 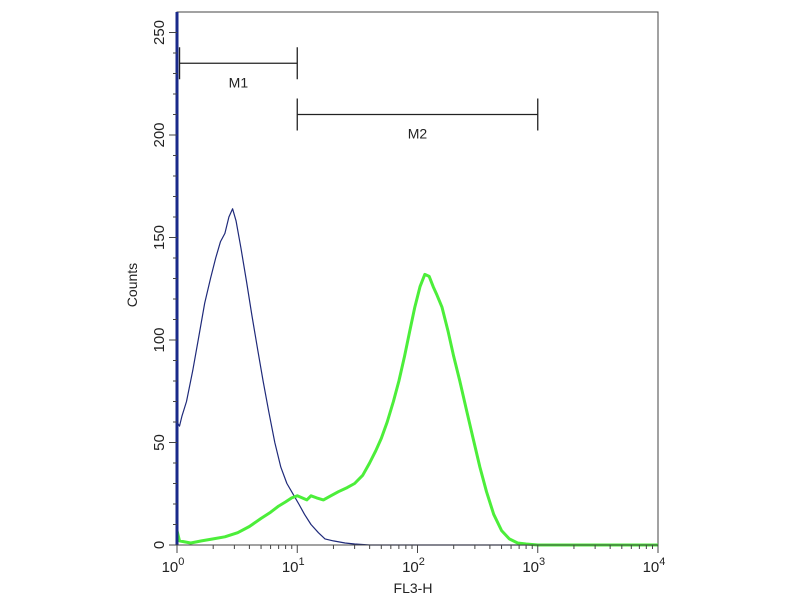 I want to click on y-axis-title: Counts, so click(x=132, y=285).